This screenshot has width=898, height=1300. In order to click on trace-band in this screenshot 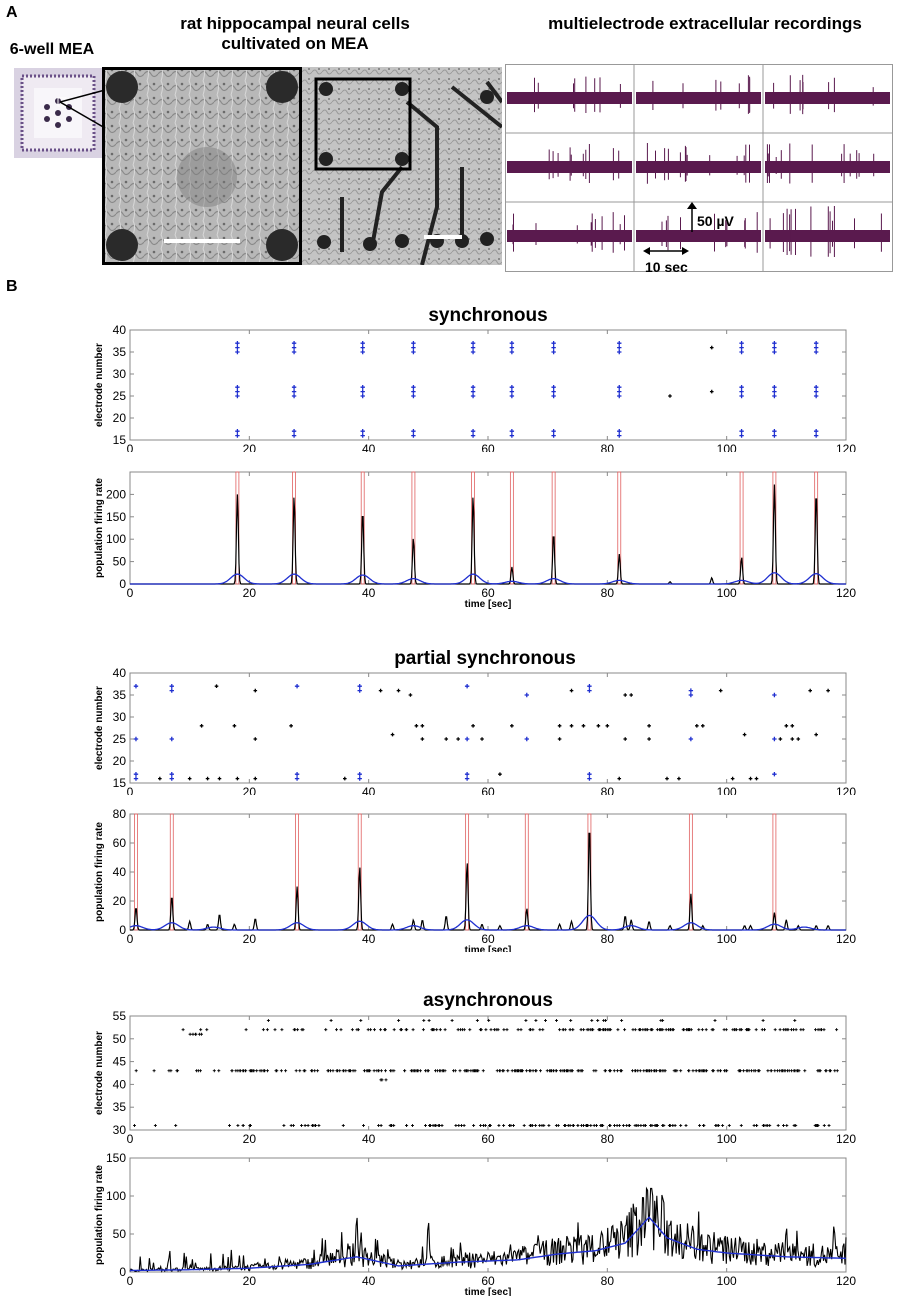, I will do `click(827, 167)`.